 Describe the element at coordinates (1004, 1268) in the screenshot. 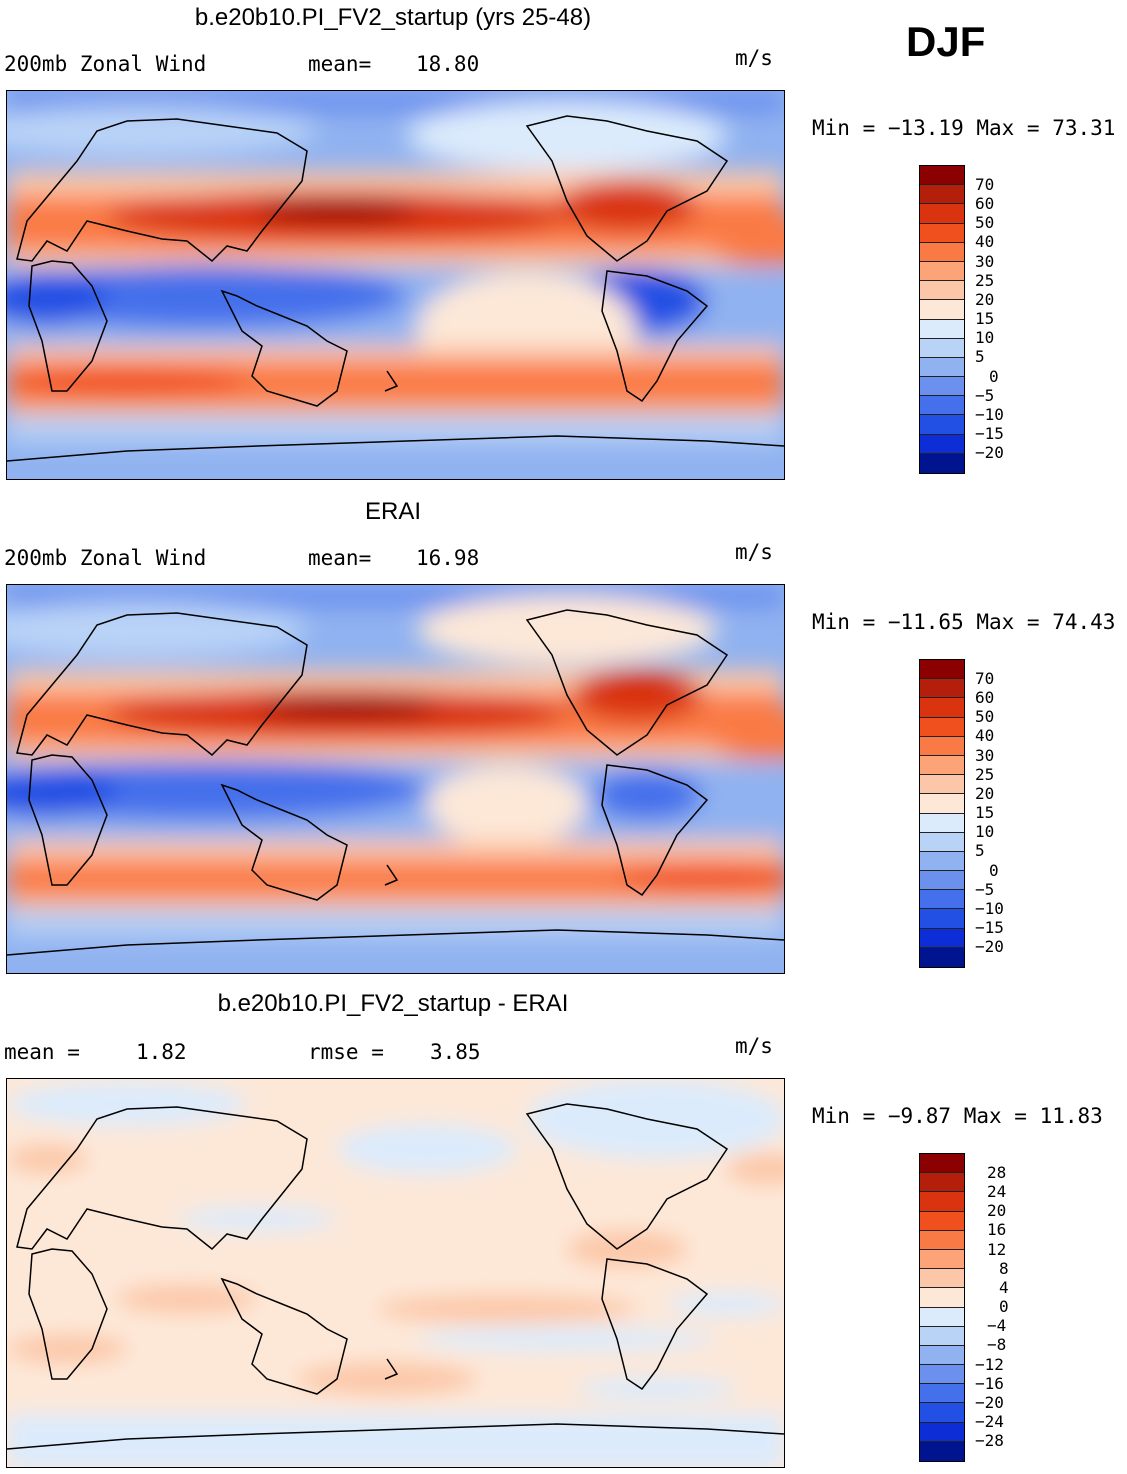

I see `colorbar-3-tick: 8` at that location.